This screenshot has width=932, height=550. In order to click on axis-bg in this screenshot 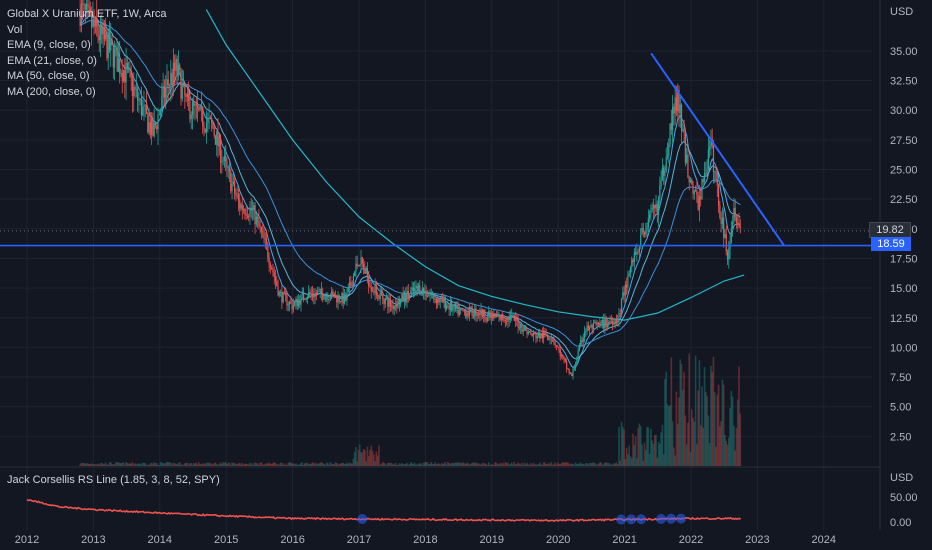, I will do `click(906, 275)`.